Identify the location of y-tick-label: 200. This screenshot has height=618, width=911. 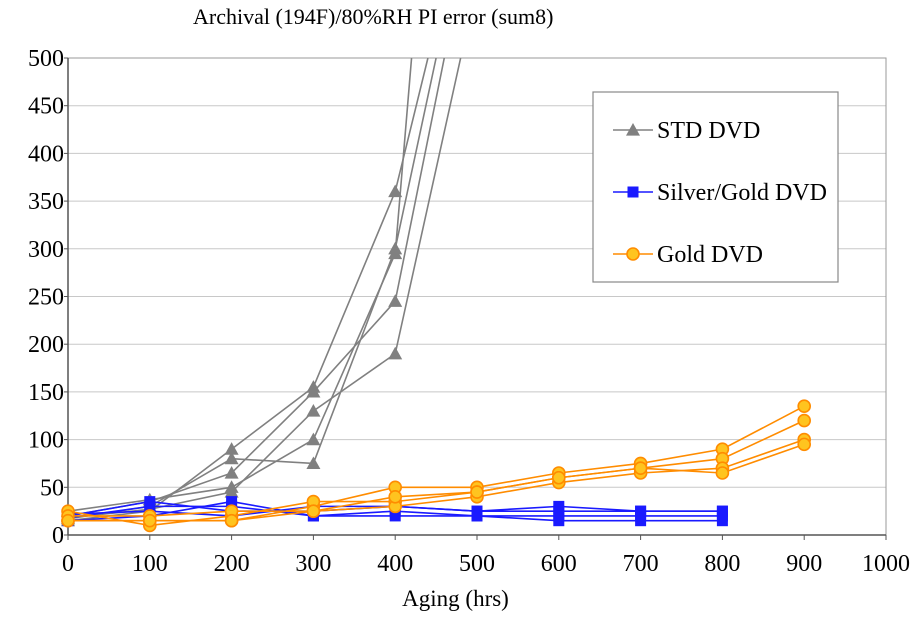
(46, 345).